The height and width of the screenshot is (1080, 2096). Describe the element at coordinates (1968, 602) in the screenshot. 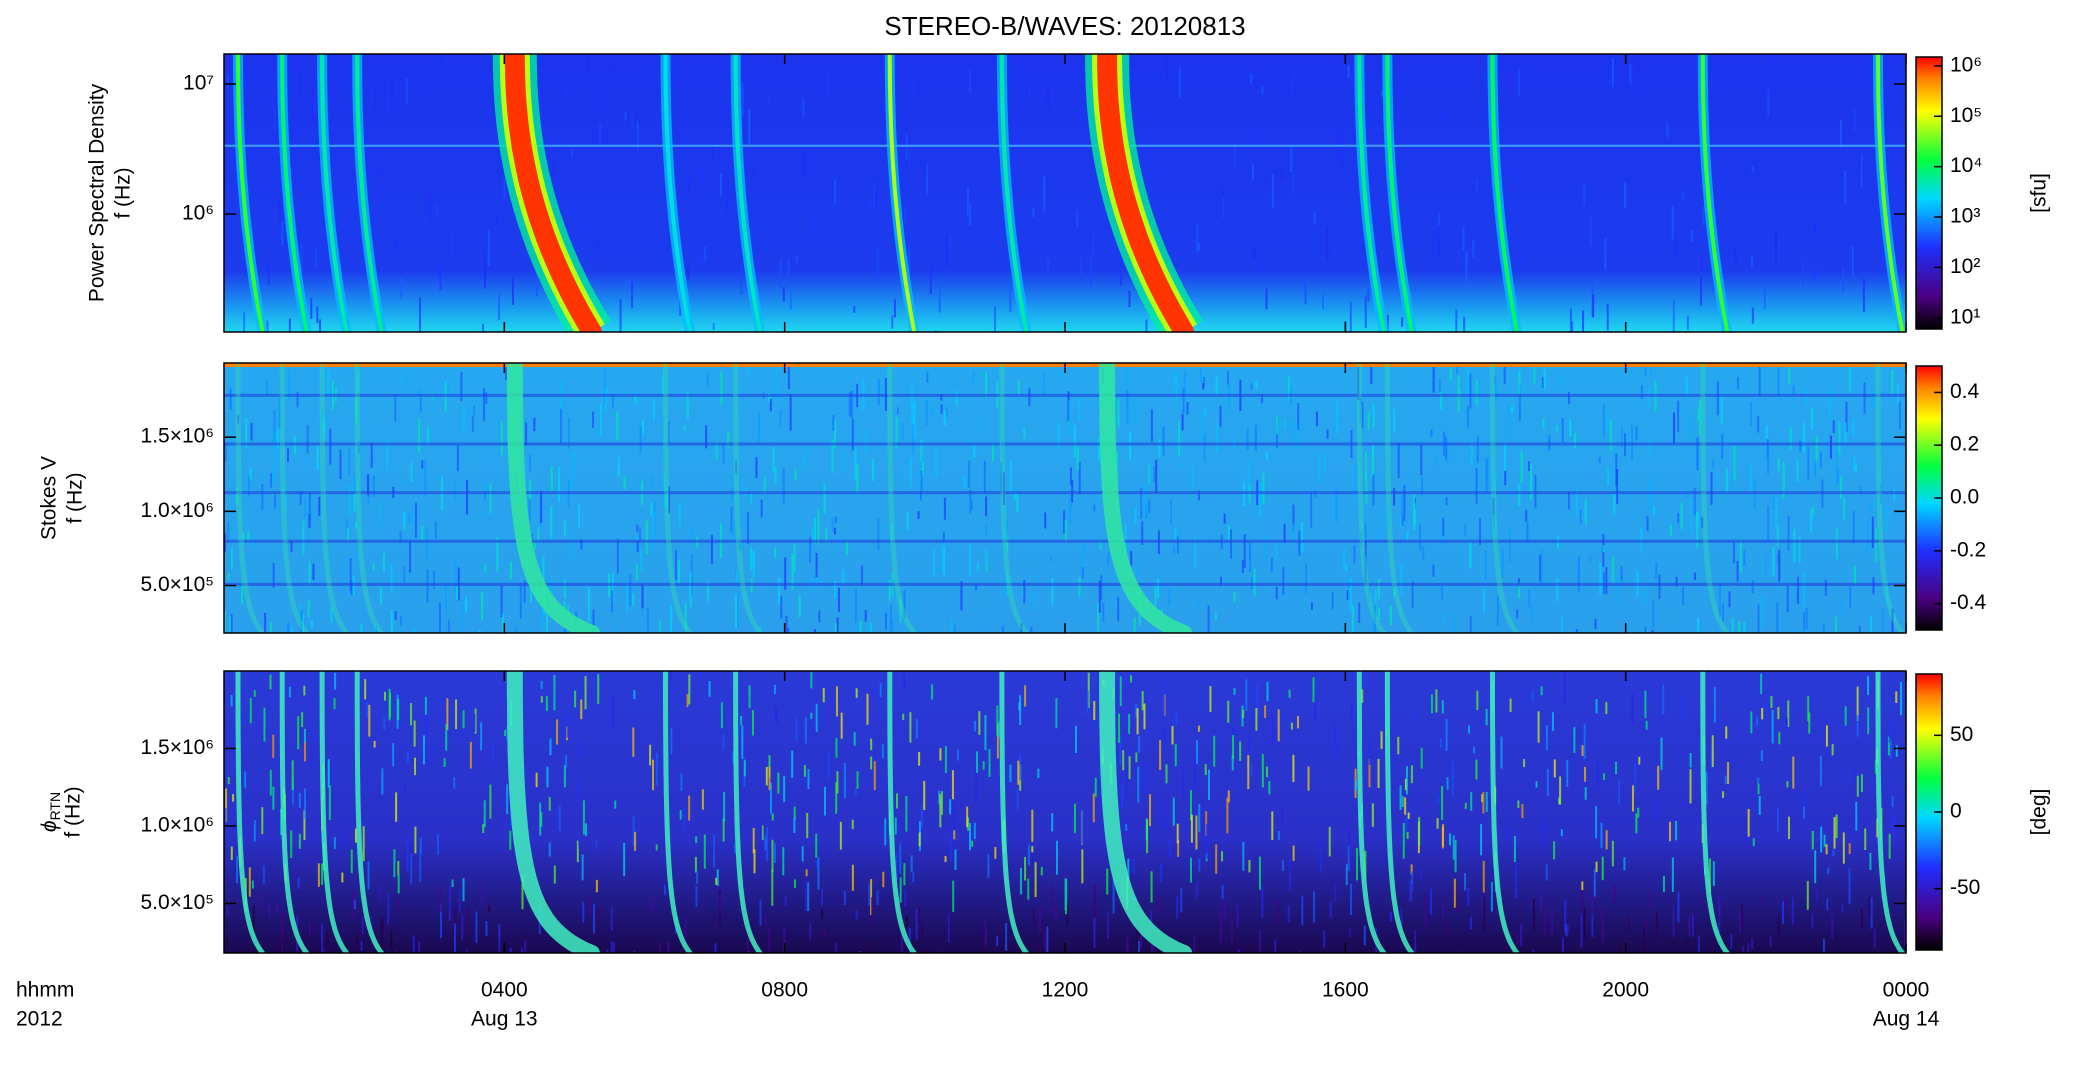

I see `colorbar-tick-label: -0.4` at that location.